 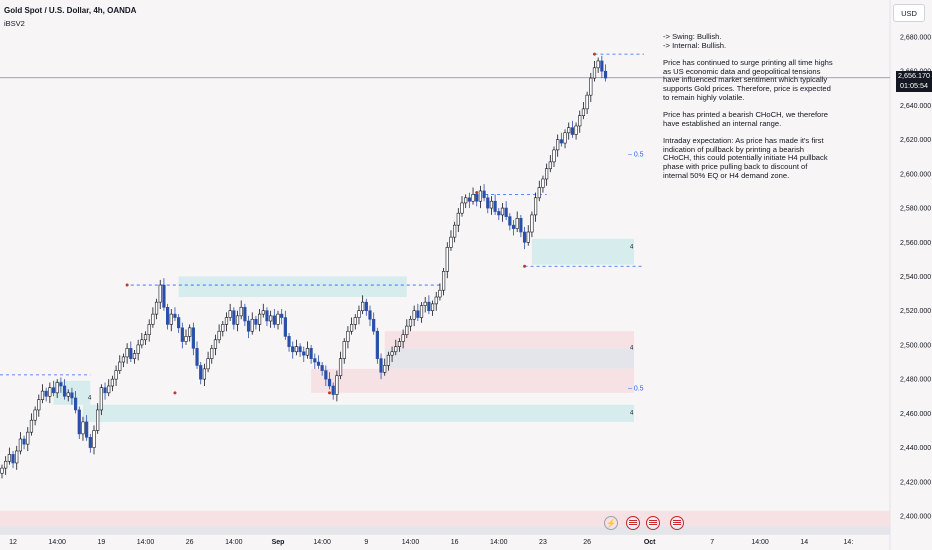 I want to click on x-tick-label: 16, so click(x=455, y=542).